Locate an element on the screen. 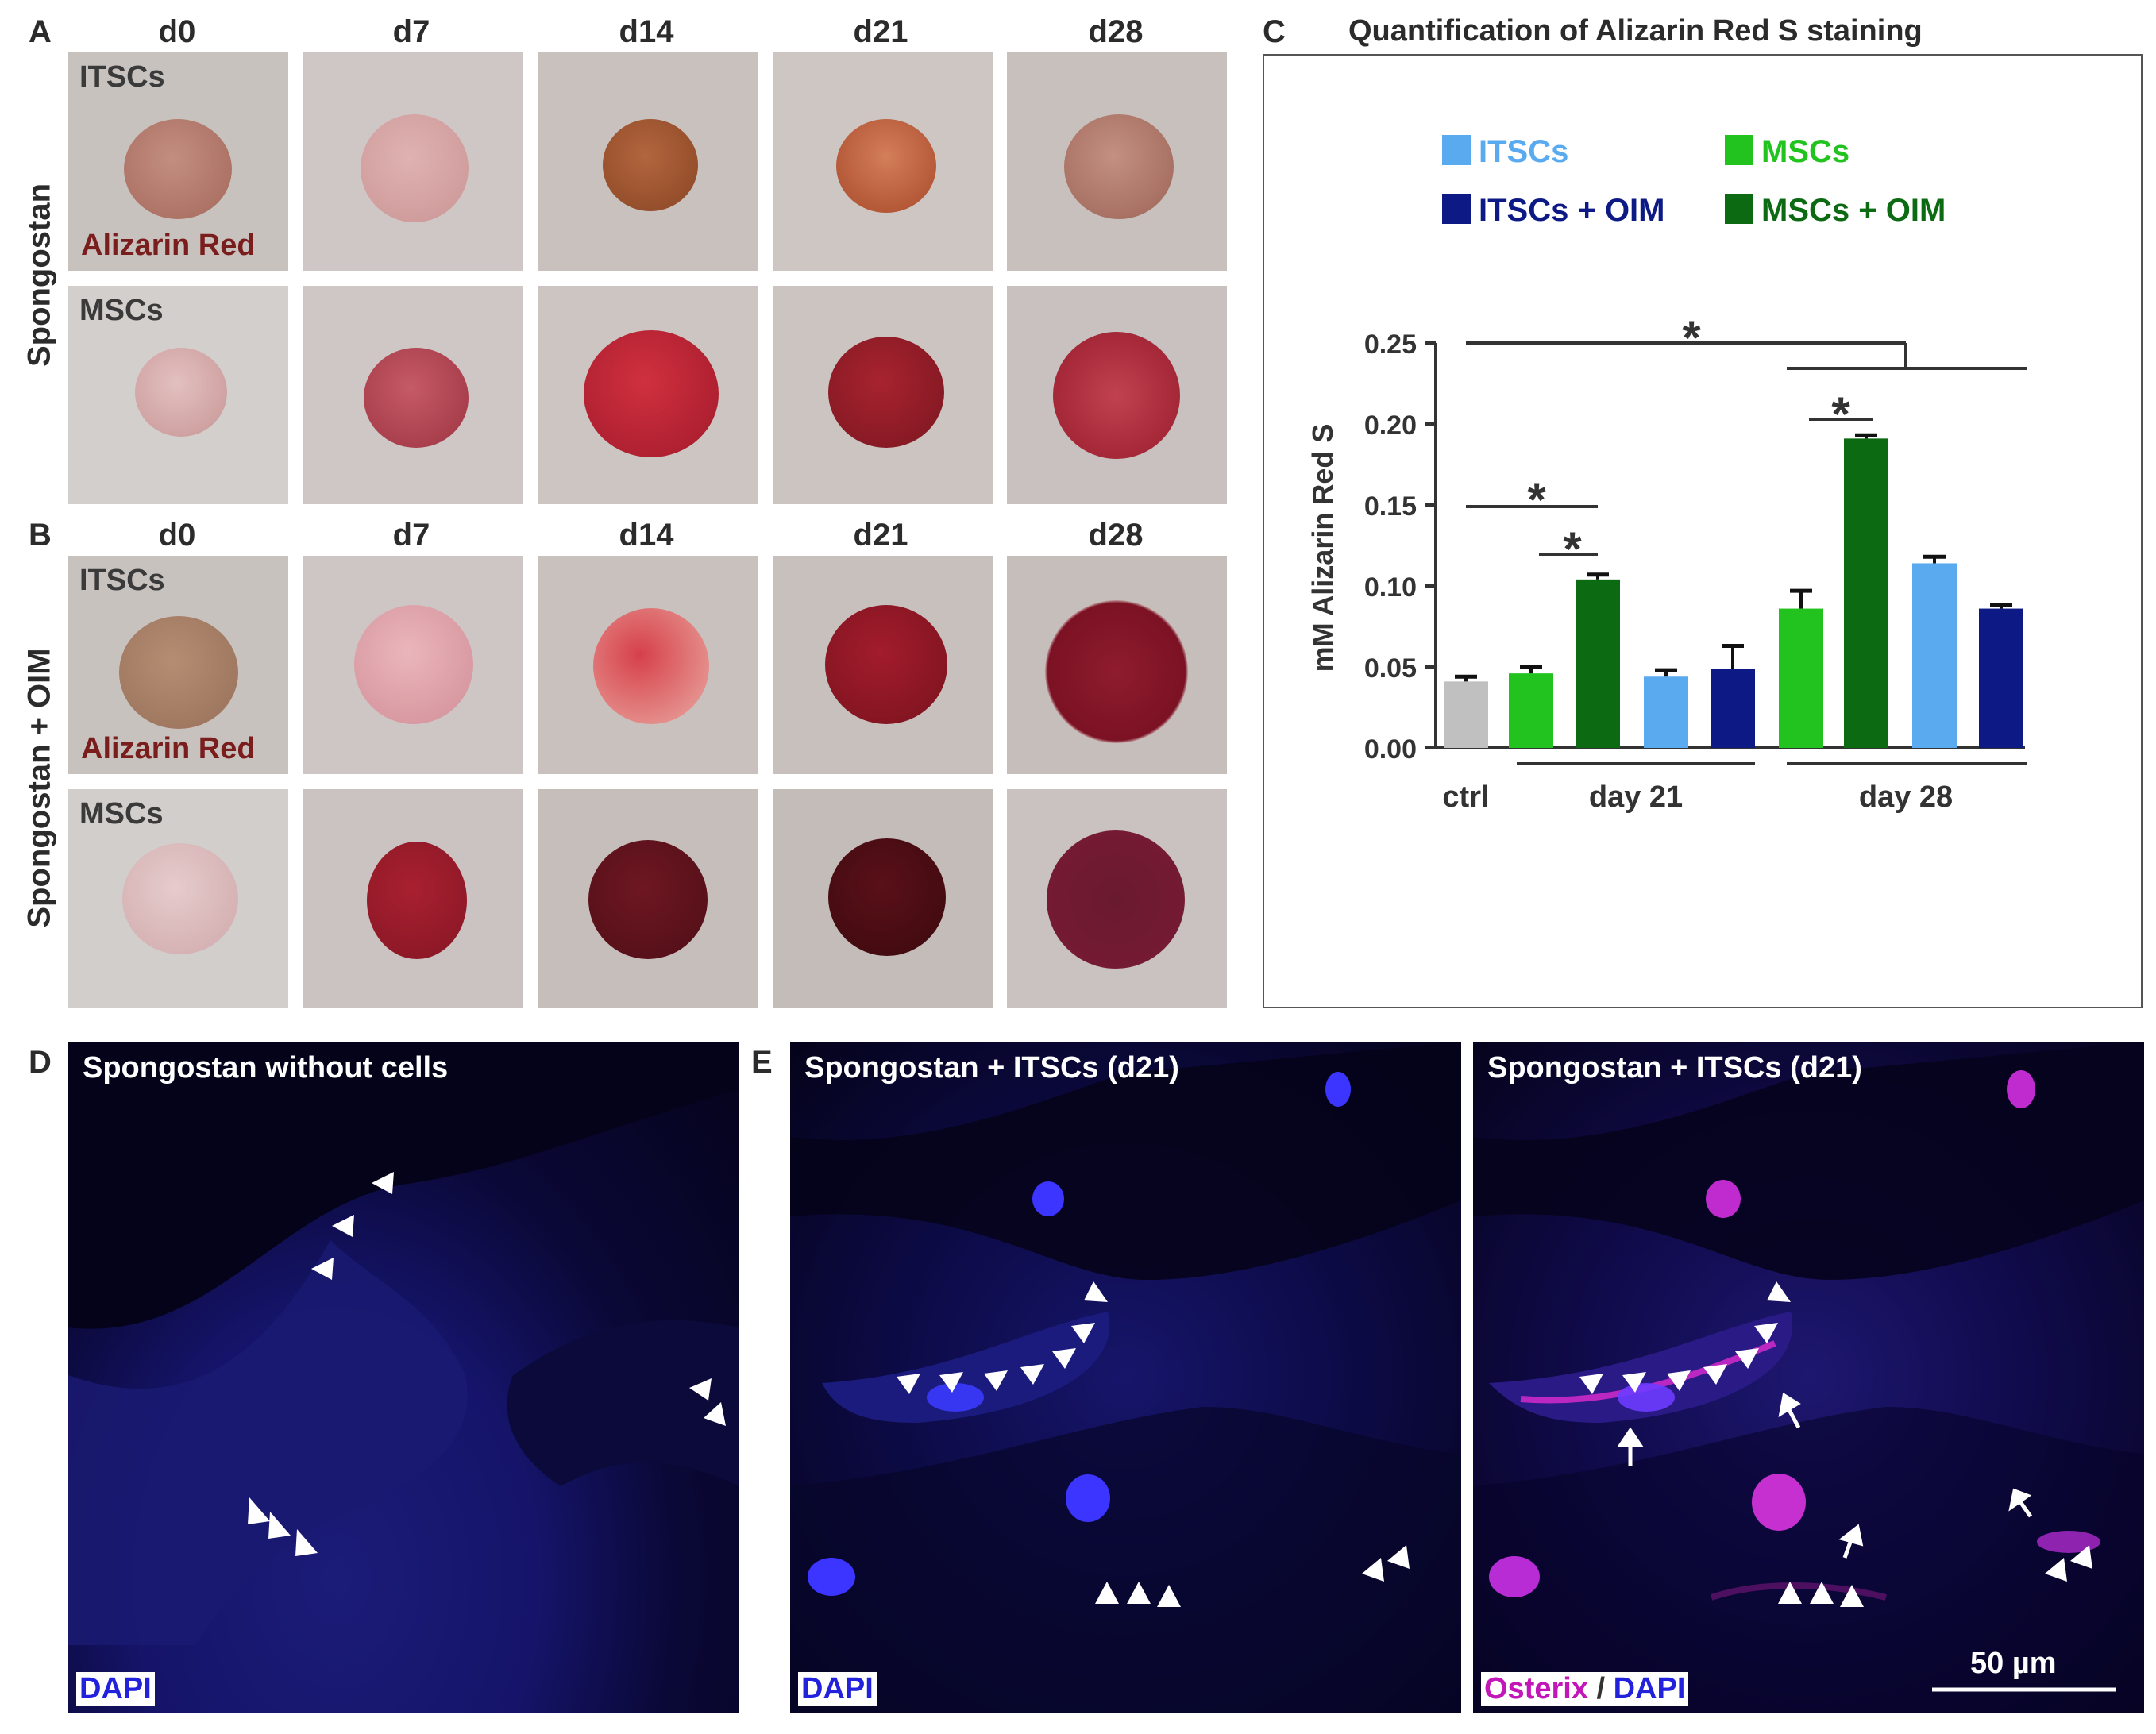  photo-b-itscs-d14 is located at coordinates (648, 665).